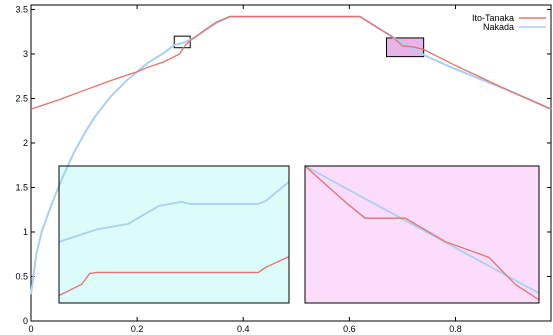 This screenshot has height=335, width=553. Describe the element at coordinates (455, 329) in the screenshot. I see `x-tick-label: 0.8` at that location.